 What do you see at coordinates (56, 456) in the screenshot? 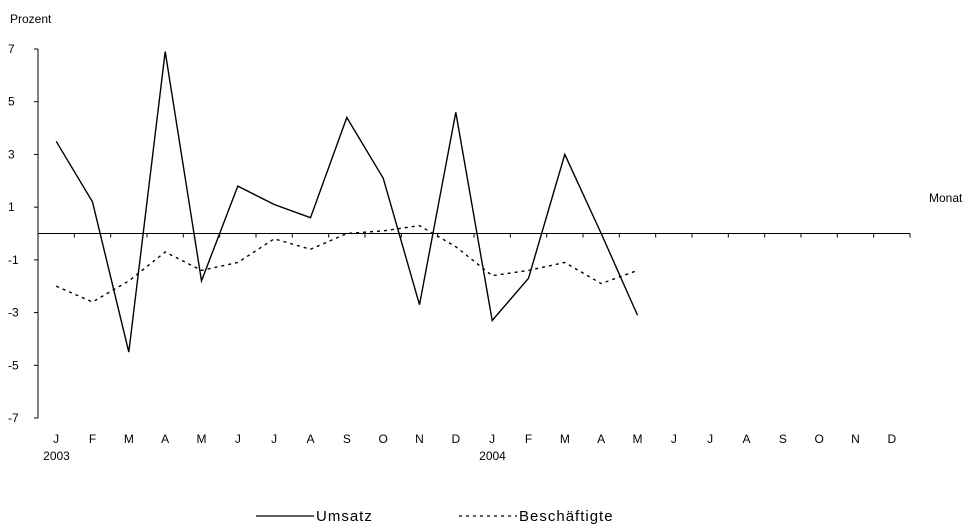
I see `year-label: 2003` at bounding box center [56, 456].